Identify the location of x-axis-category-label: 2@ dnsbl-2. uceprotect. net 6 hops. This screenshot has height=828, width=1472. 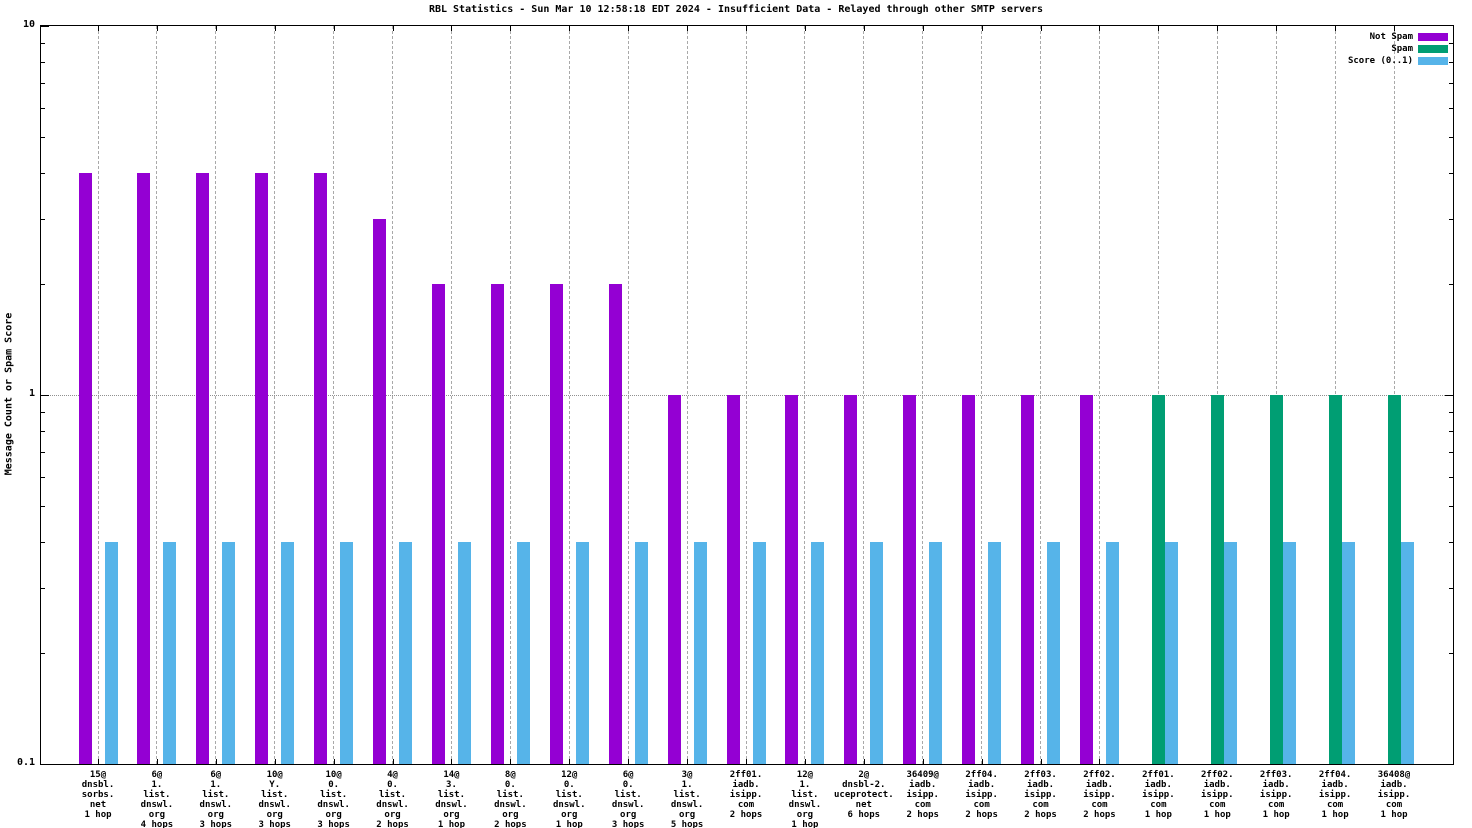
(864, 795).